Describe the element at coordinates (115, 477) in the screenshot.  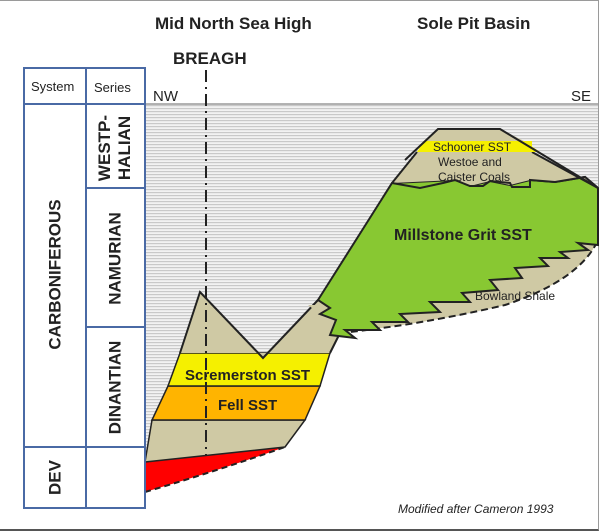
I see `series-devonian-blank` at that location.